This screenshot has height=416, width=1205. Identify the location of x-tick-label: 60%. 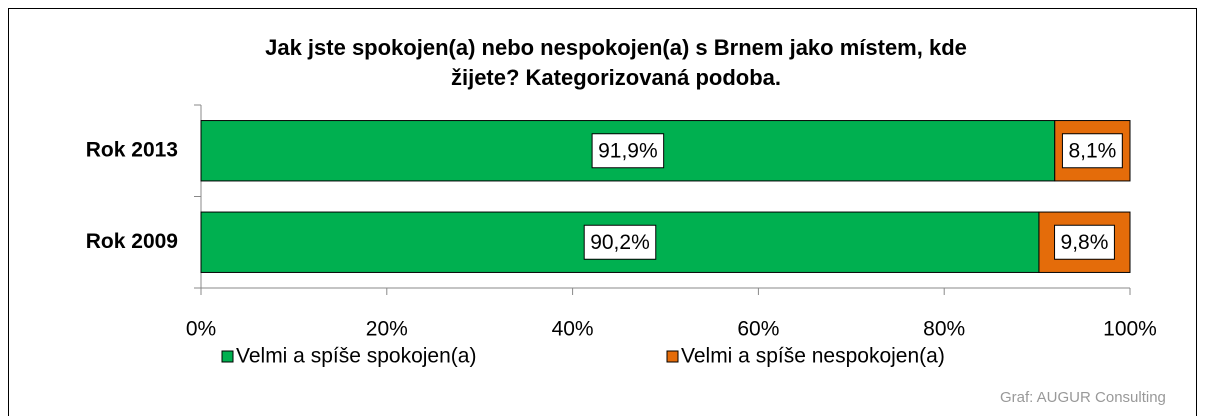
(758, 329).